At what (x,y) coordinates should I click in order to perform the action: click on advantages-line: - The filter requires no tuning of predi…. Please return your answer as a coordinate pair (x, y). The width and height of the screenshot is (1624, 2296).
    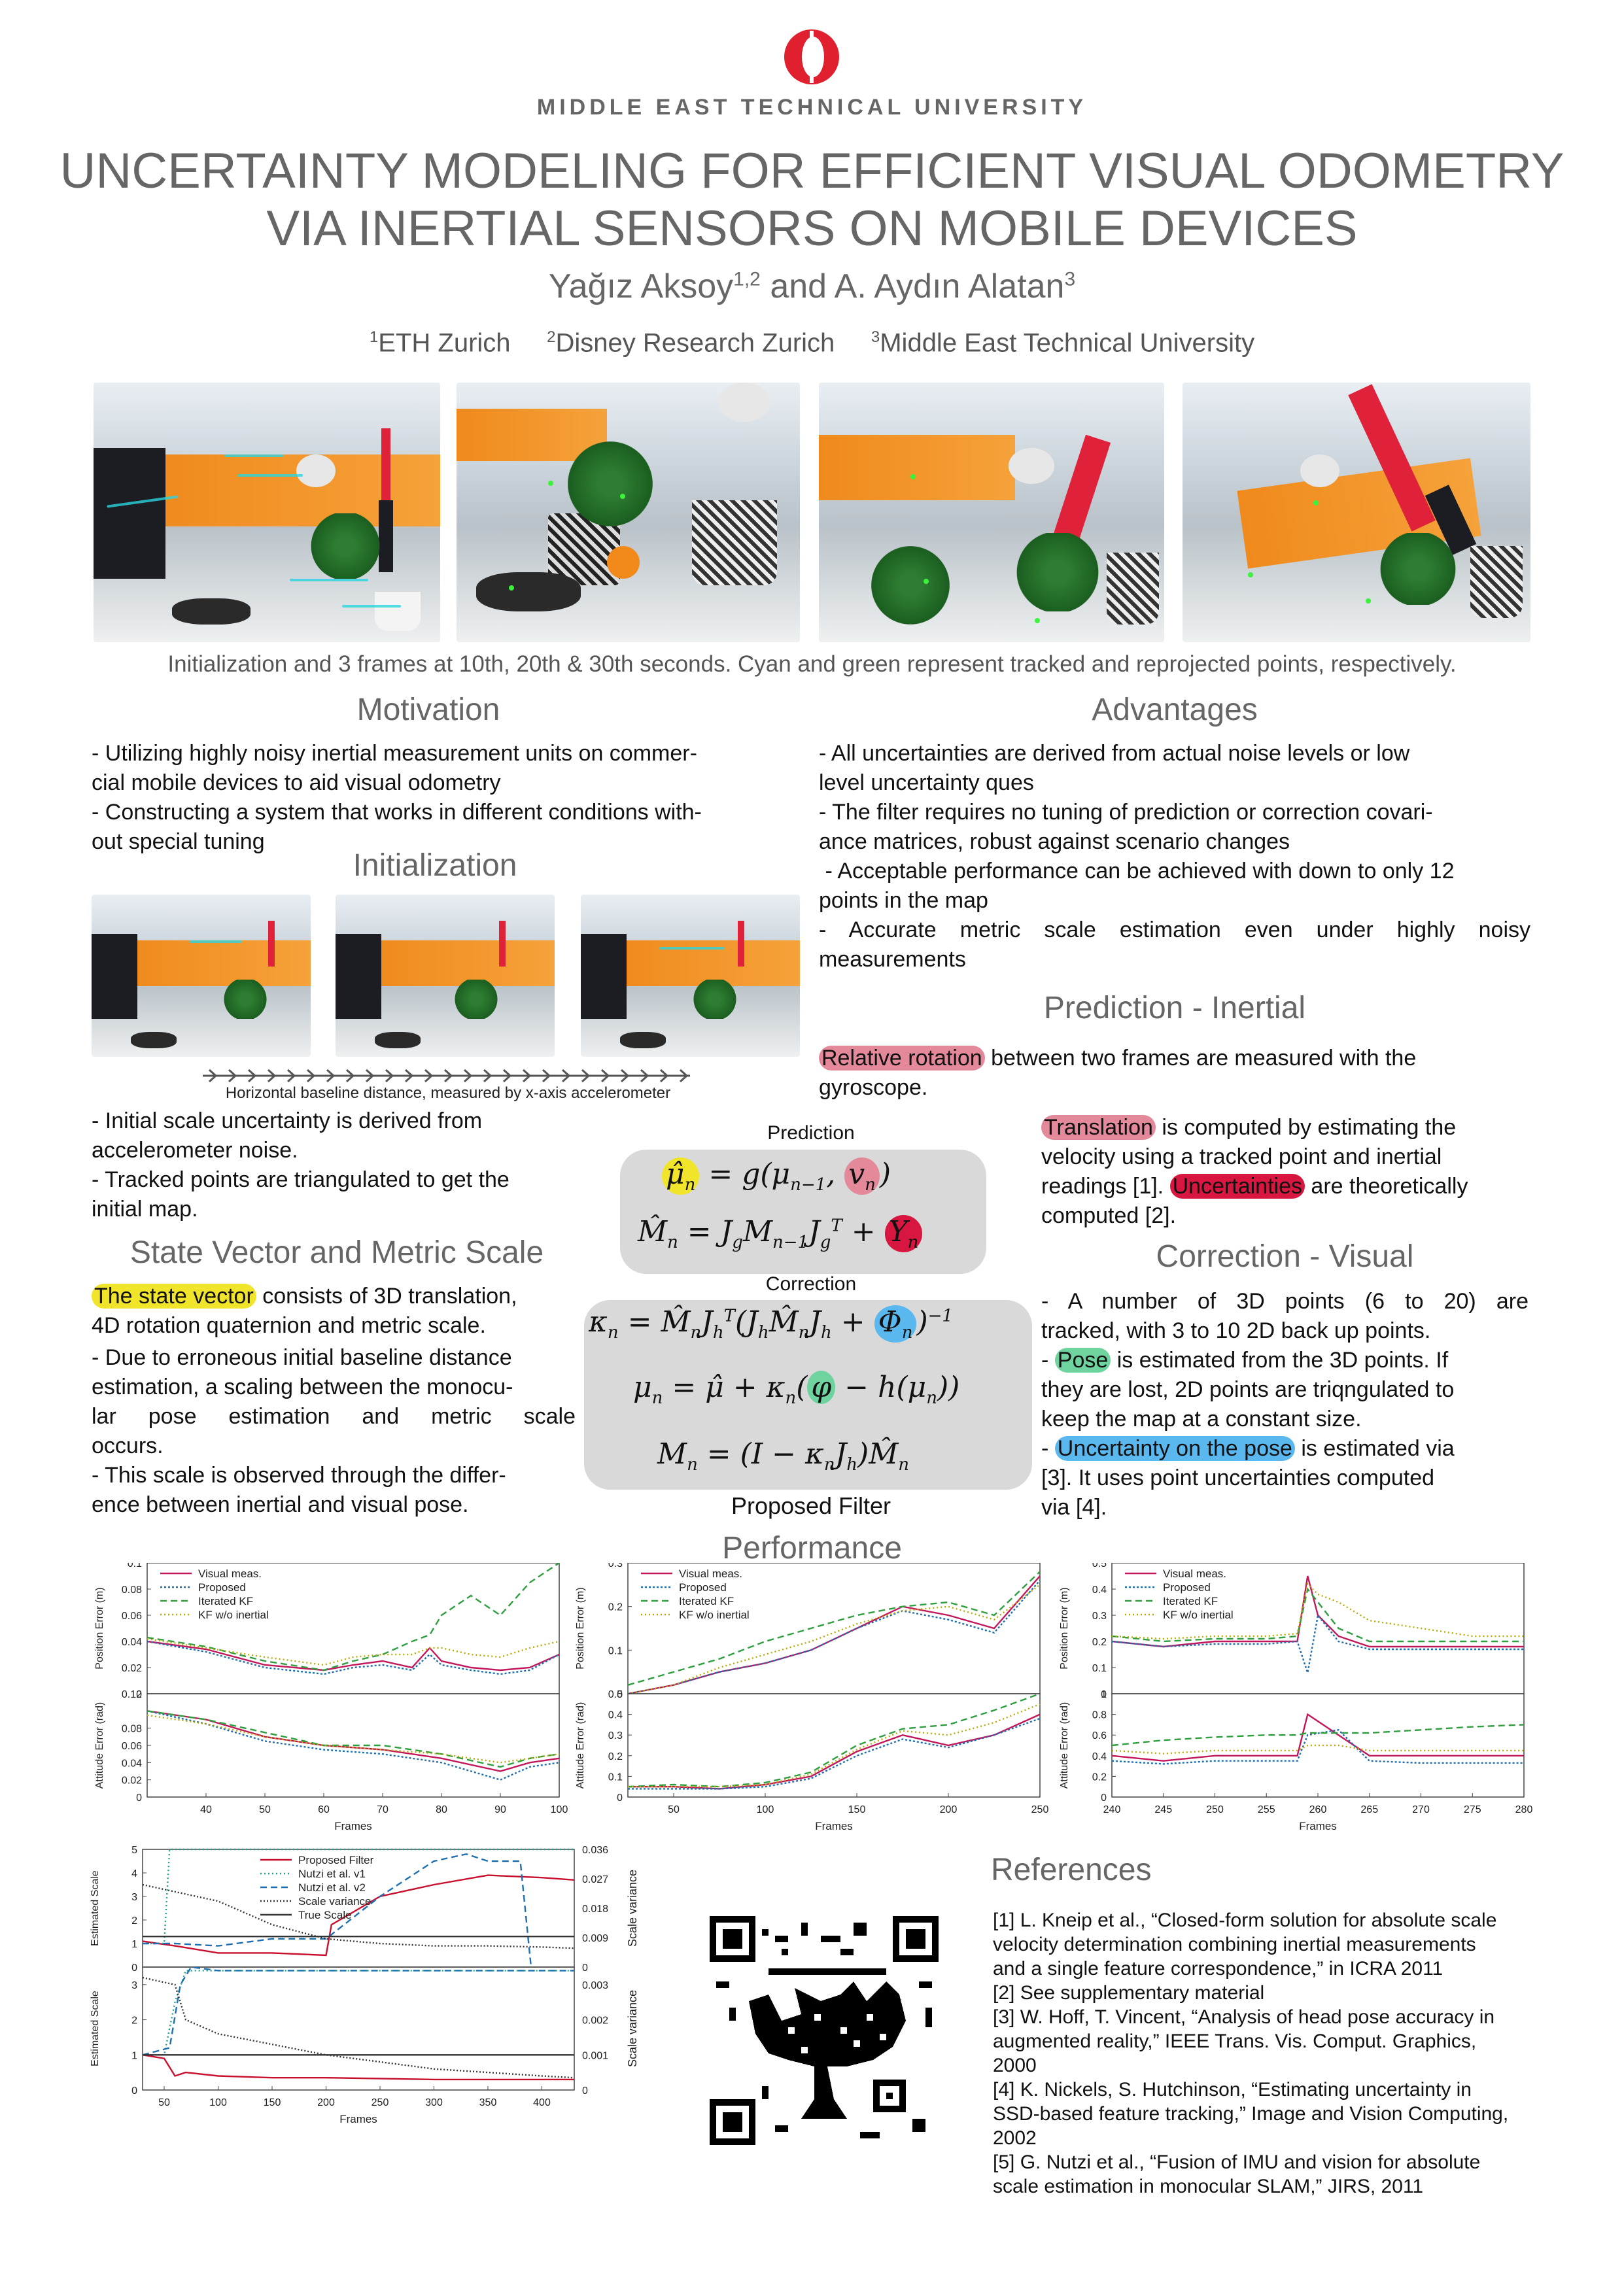
    Looking at the image, I should click on (1126, 812).